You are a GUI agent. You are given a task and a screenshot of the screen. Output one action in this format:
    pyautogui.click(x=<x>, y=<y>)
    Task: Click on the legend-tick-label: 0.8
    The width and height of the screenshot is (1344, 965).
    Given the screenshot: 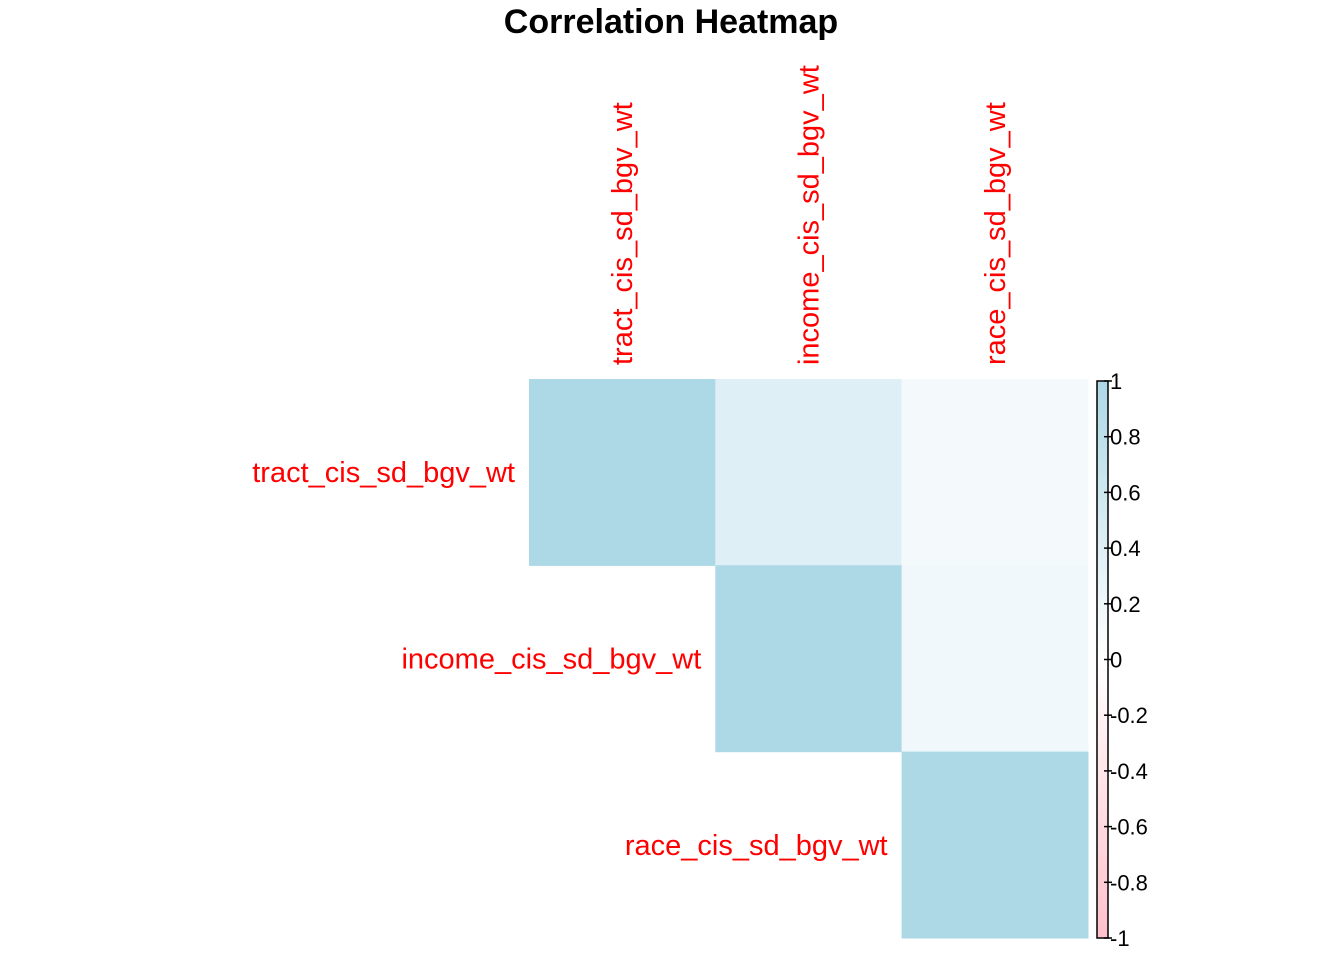 What is the action you would take?
    pyautogui.click(x=1125, y=437)
    